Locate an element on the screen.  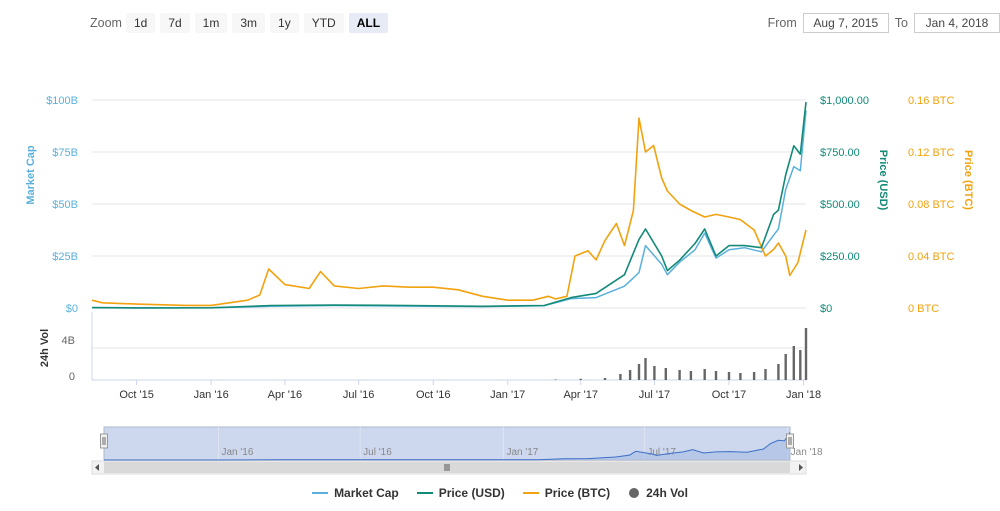
price-usd-tick-label: $750.00 is located at coordinates (840, 153).